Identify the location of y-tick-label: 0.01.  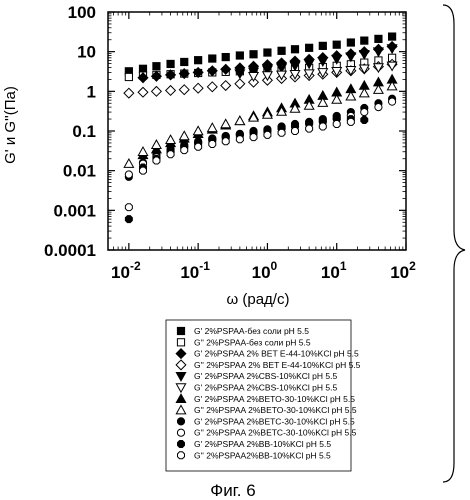
(79, 171).